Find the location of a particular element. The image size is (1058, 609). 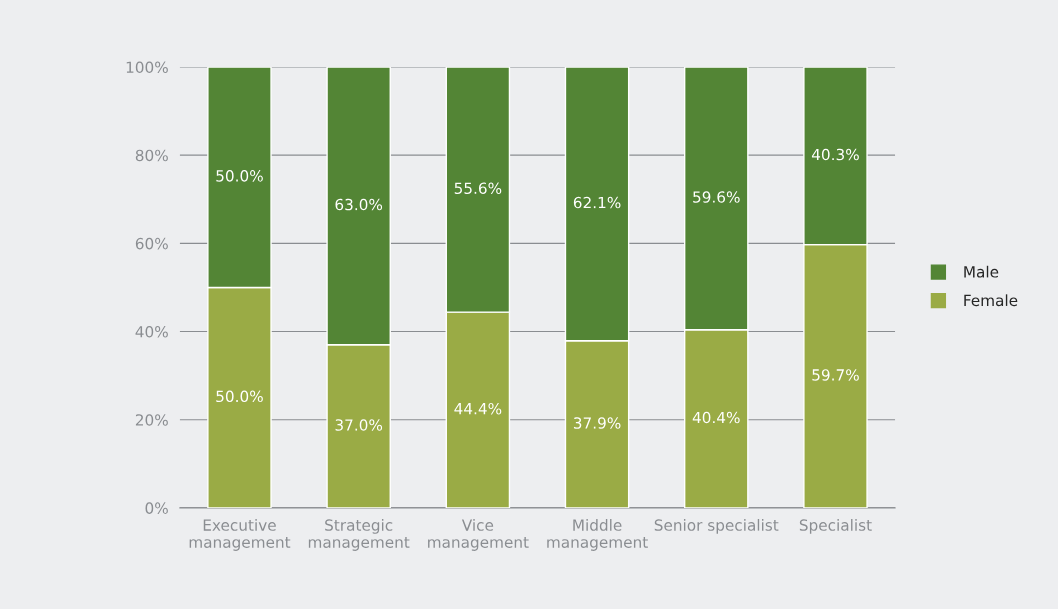

data-label: 59.6% is located at coordinates (716, 197).